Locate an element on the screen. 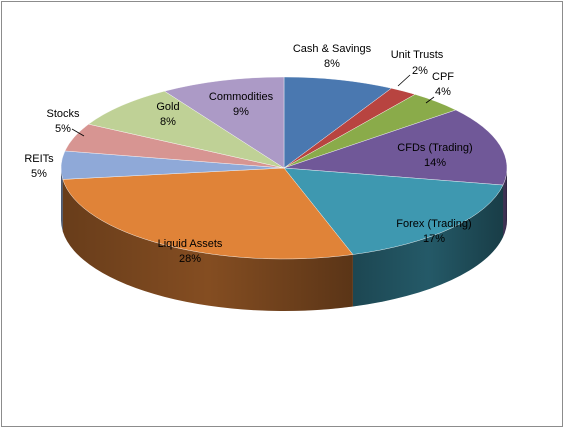 This screenshot has height=430, width=566. percent-cash-savings: 8% is located at coordinates (332, 64).